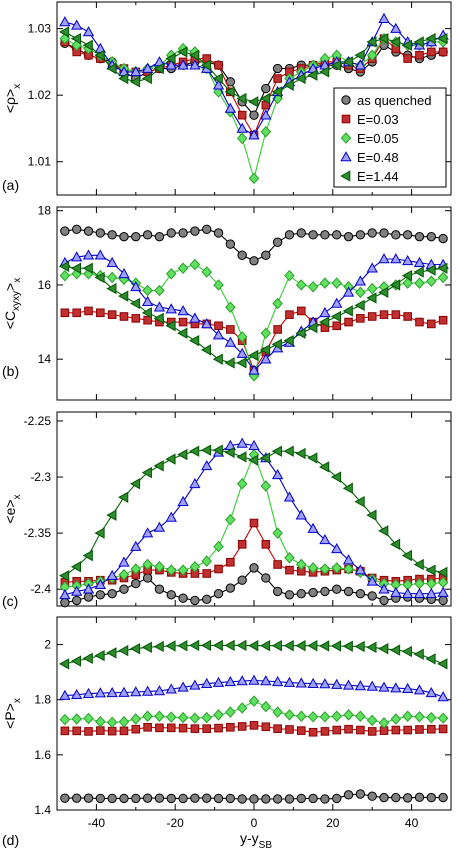 The height and width of the screenshot is (850, 456). What do you see at coordinates (346, 100) in the screenshot?
I see `legend-marker` at bounding box center [346, 100].